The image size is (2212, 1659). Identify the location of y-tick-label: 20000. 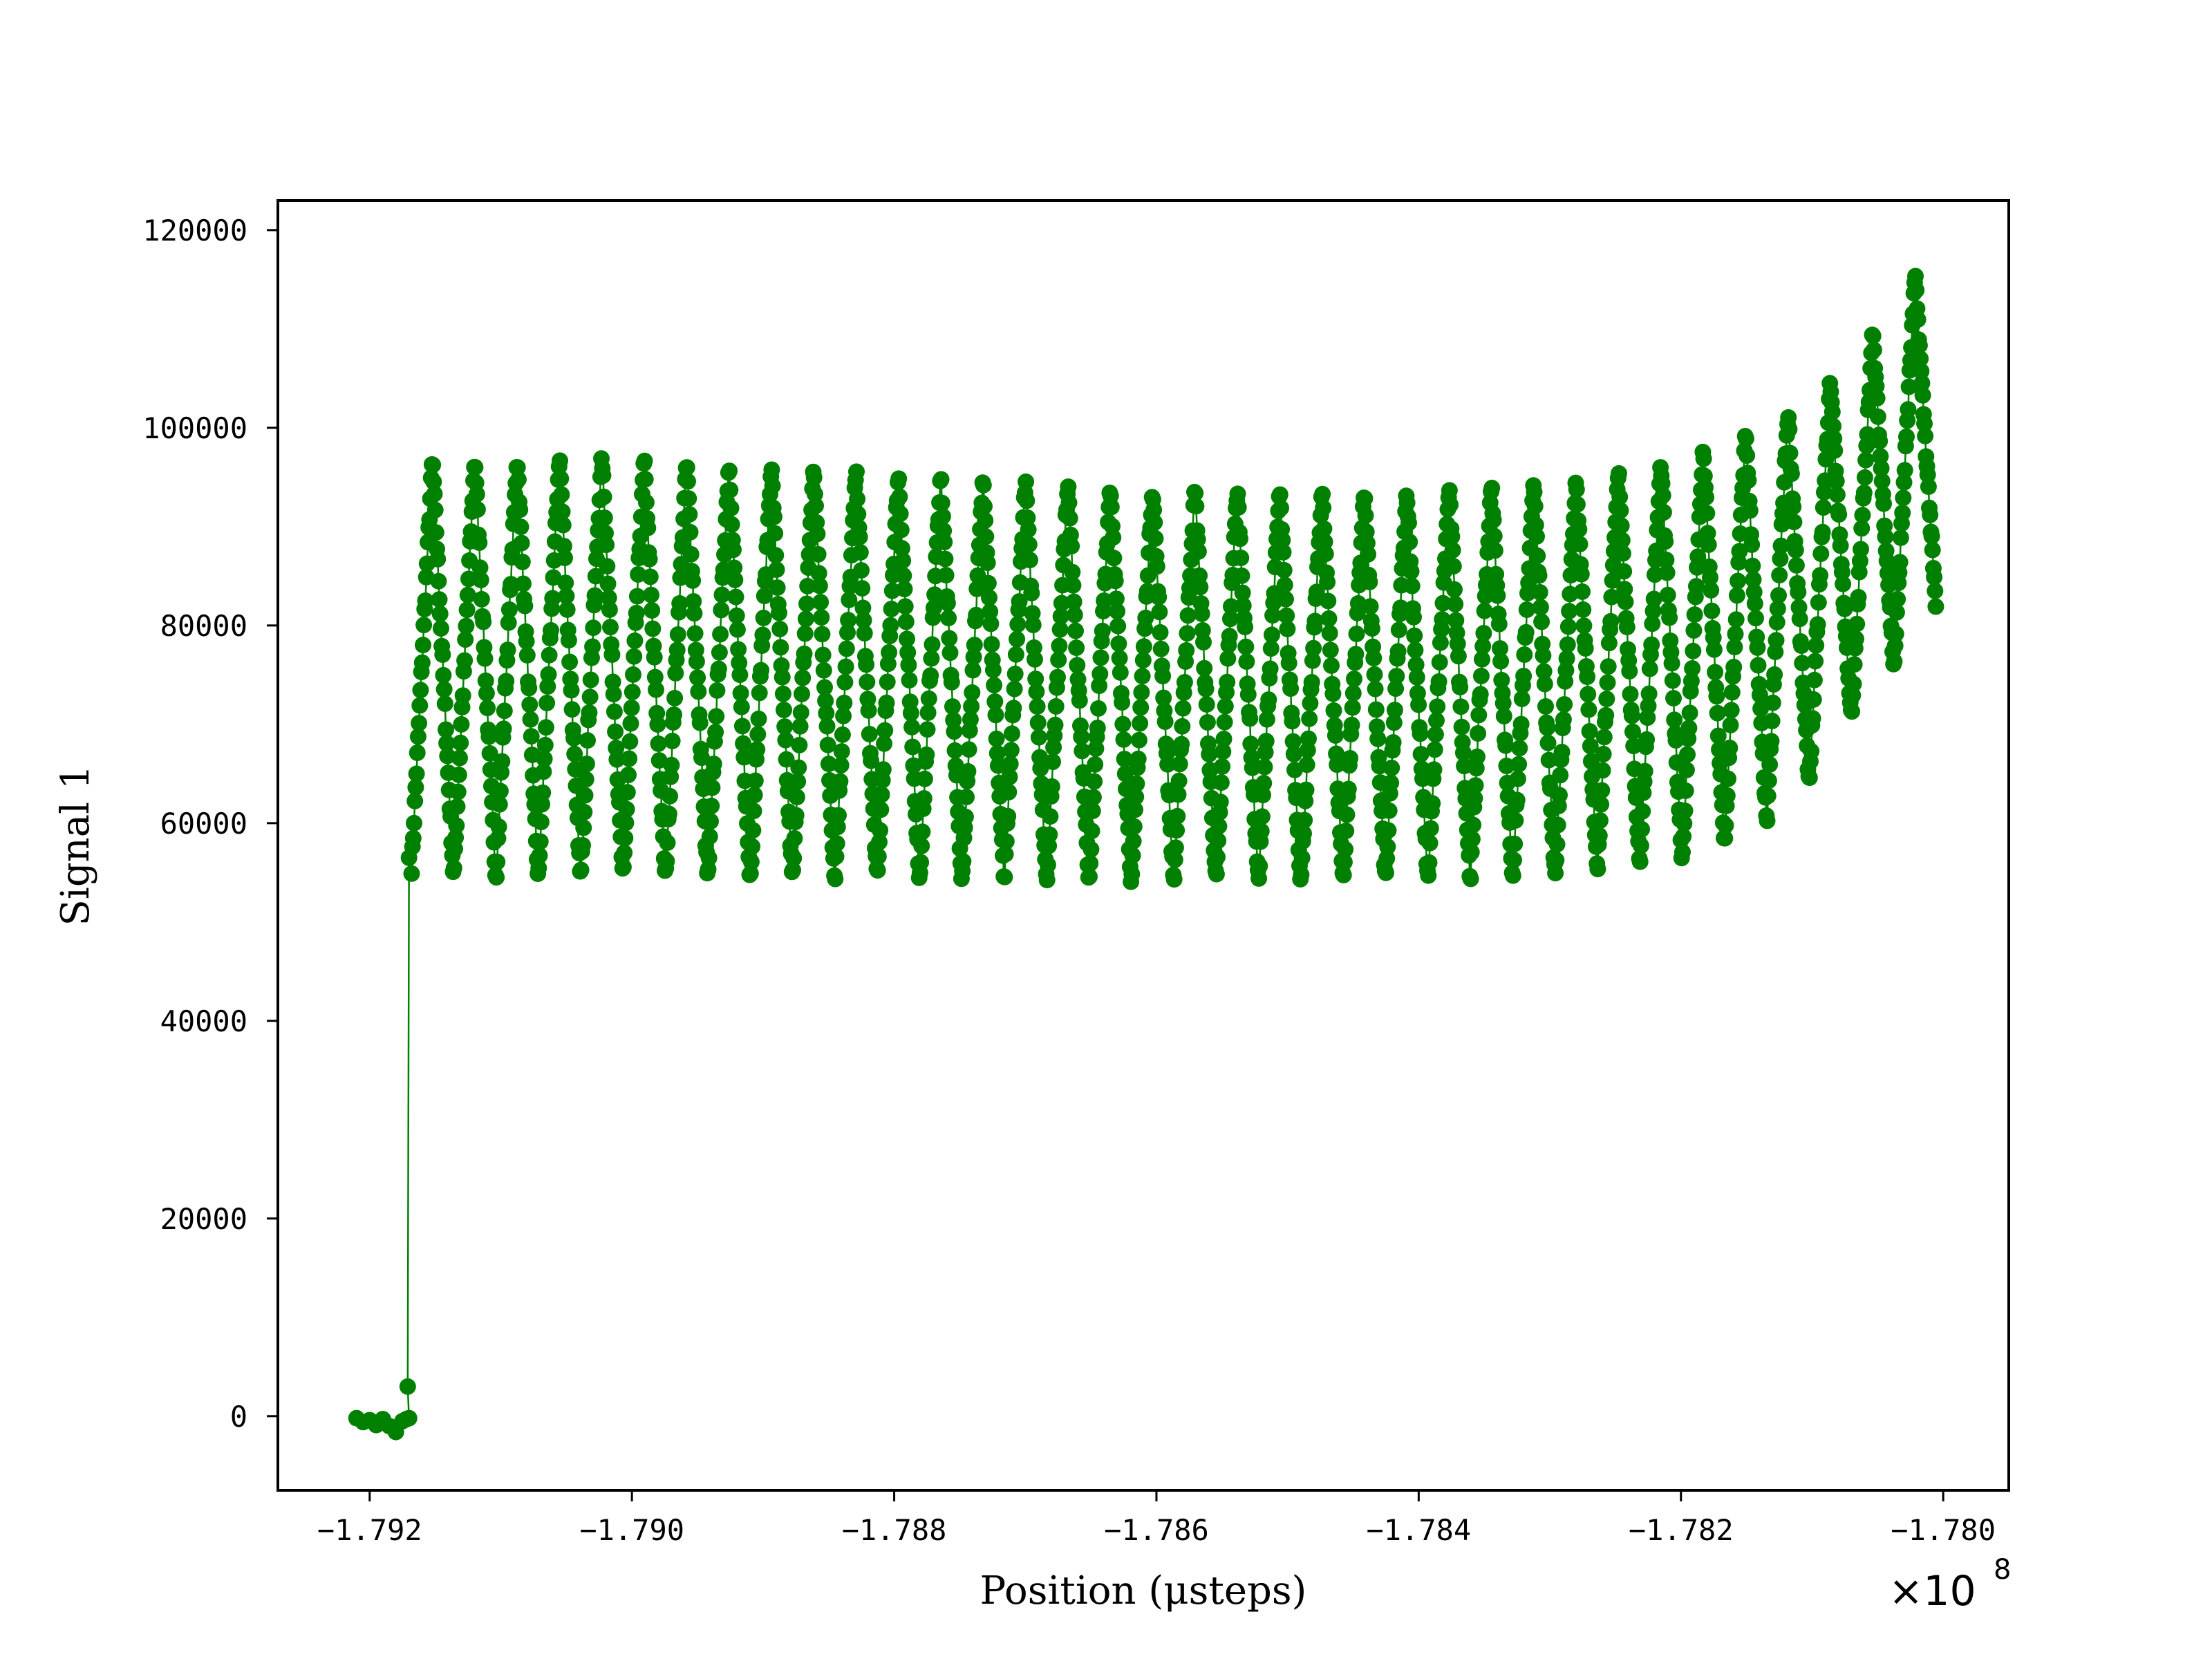
(204, 1219).